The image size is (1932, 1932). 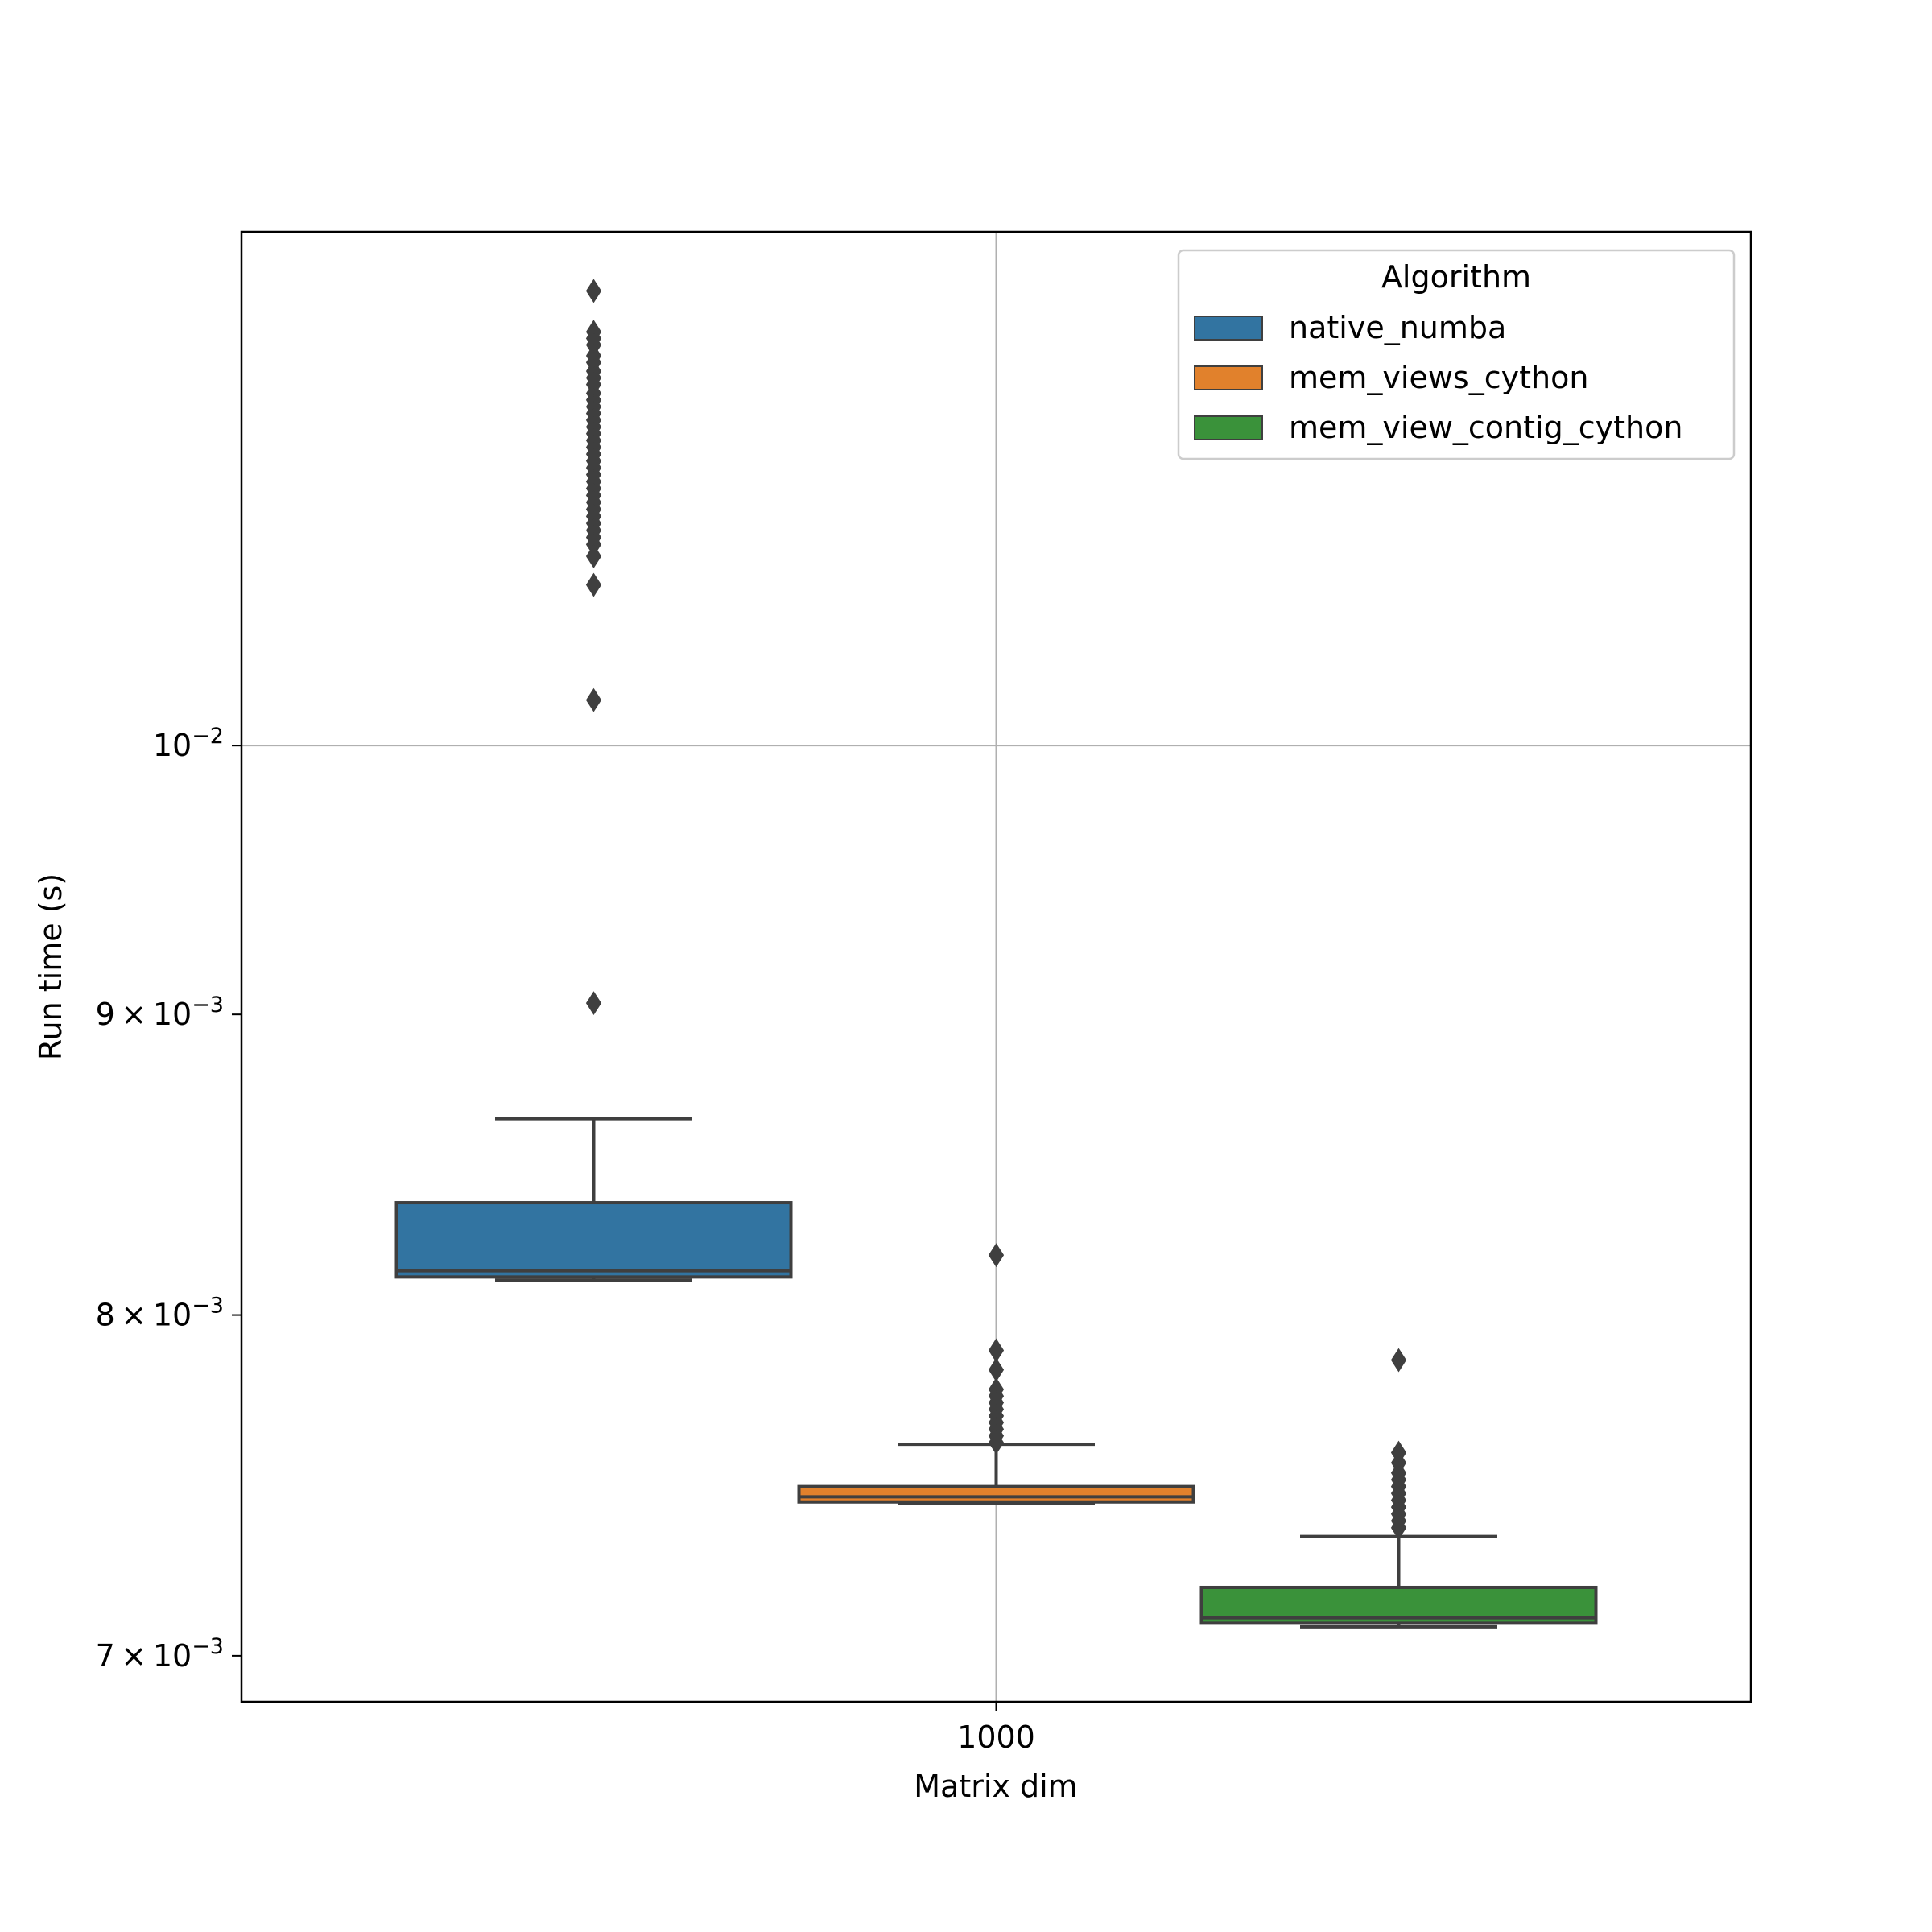 I want to click on y-tick-label: 7 × 10⁻³, so click(x=160, y=1654).